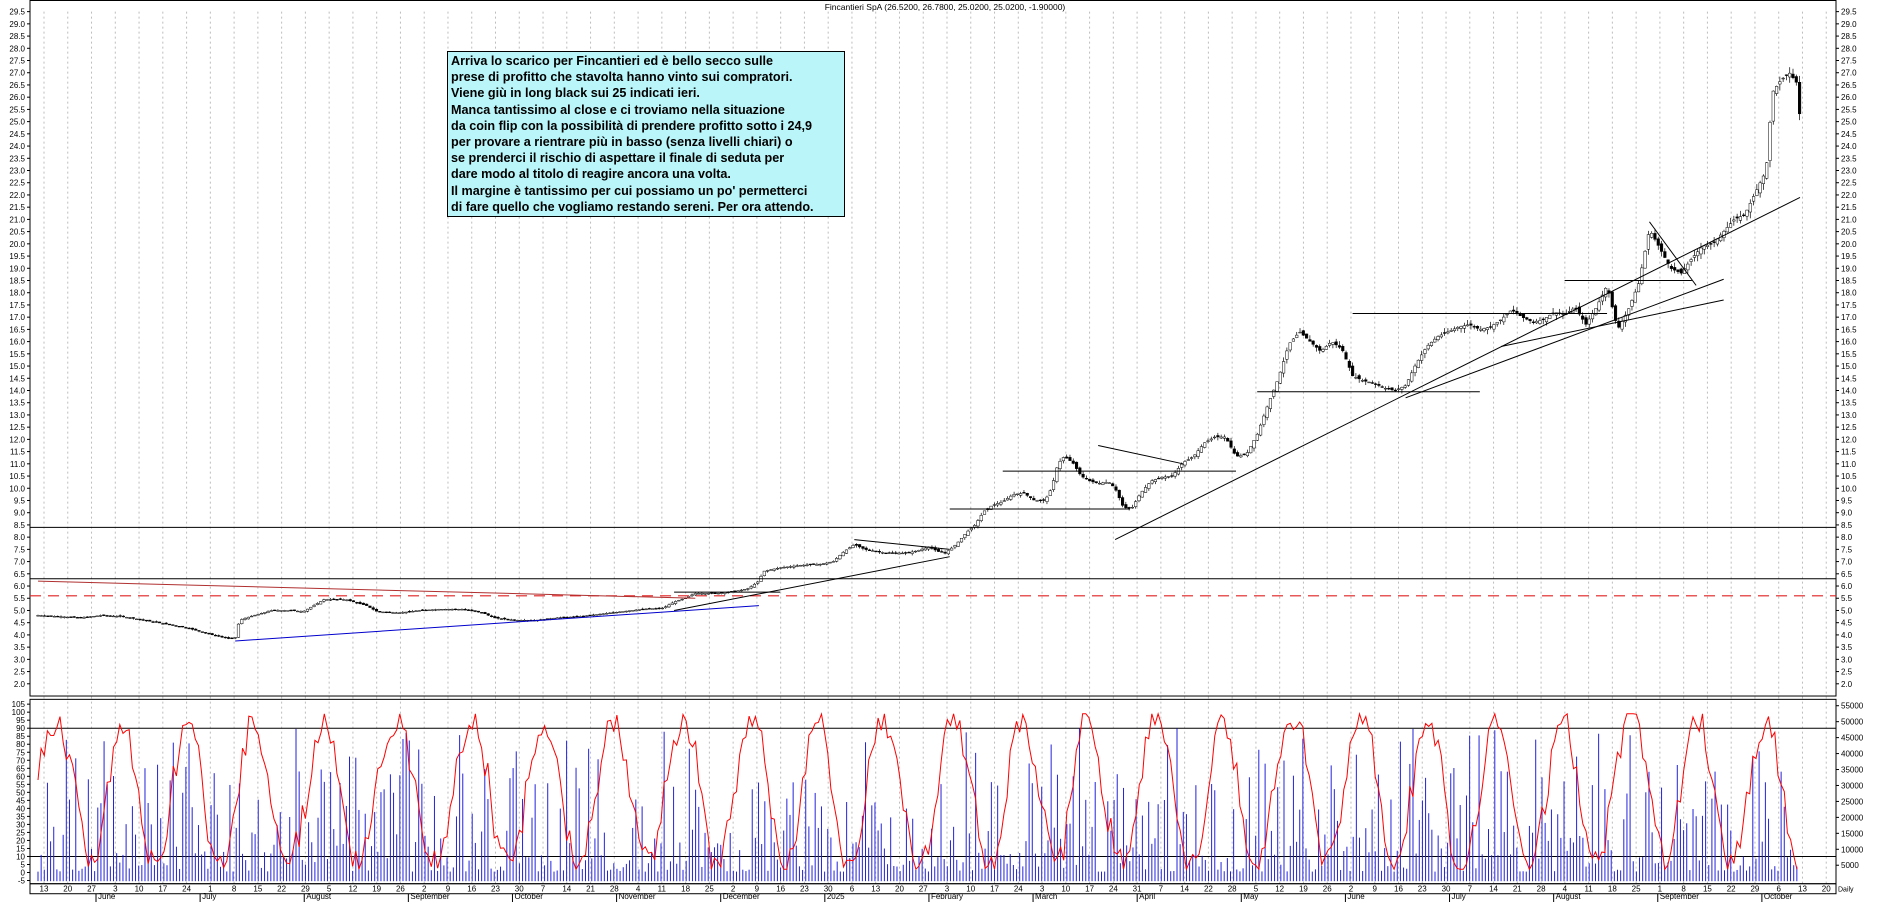 This screenshot has width=1890, height=902. Describe the element at coordinates (1849, 256) in the screenshot. I see `y-tick-label-right: 19.5` at that location.